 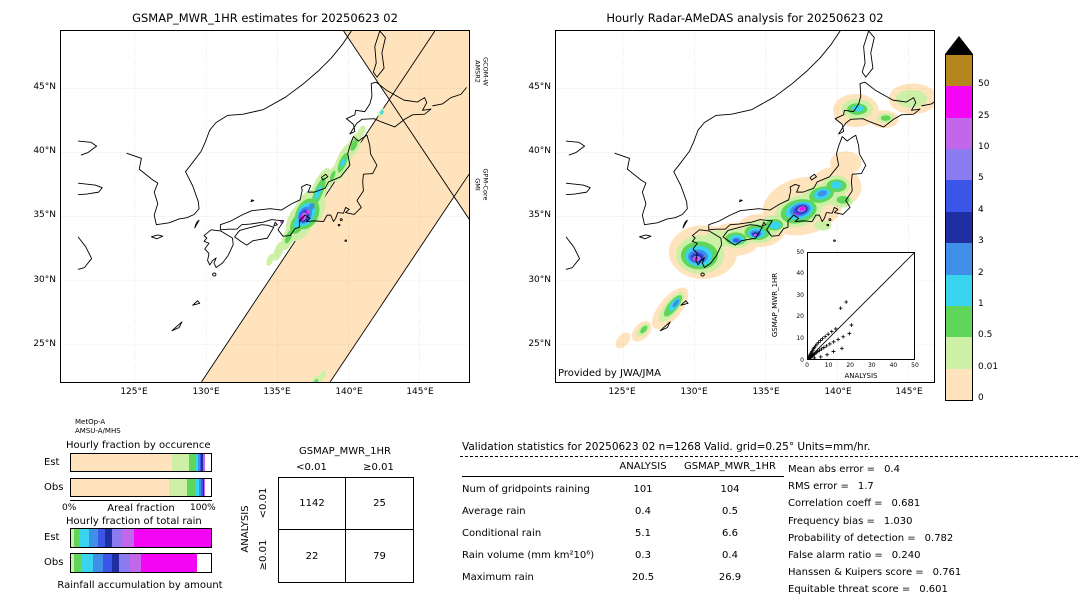 What do you see at coordinates (694, 392) in the screenshot?
I see `lon-label: 130°E` at bounding box center [694, 392].